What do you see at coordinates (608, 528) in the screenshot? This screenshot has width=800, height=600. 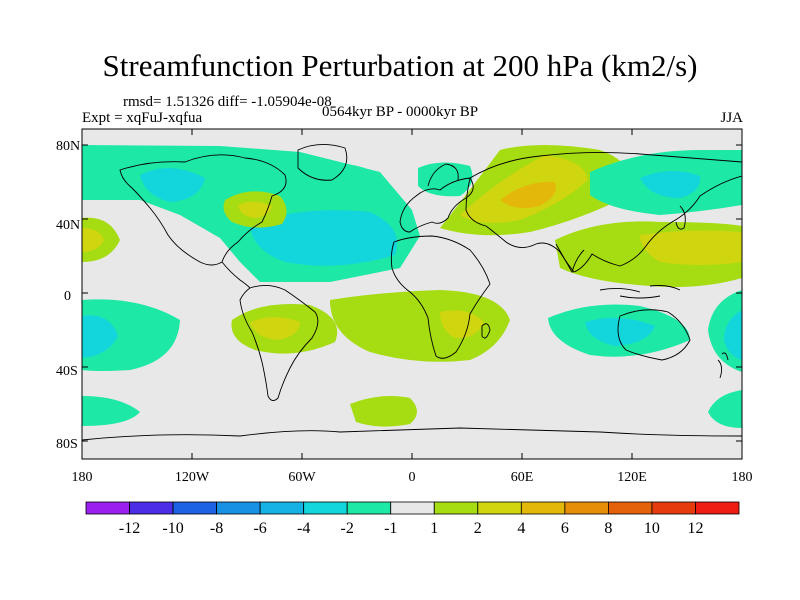 I see `colorbar-label: 8` at bounding box center [608, 528].